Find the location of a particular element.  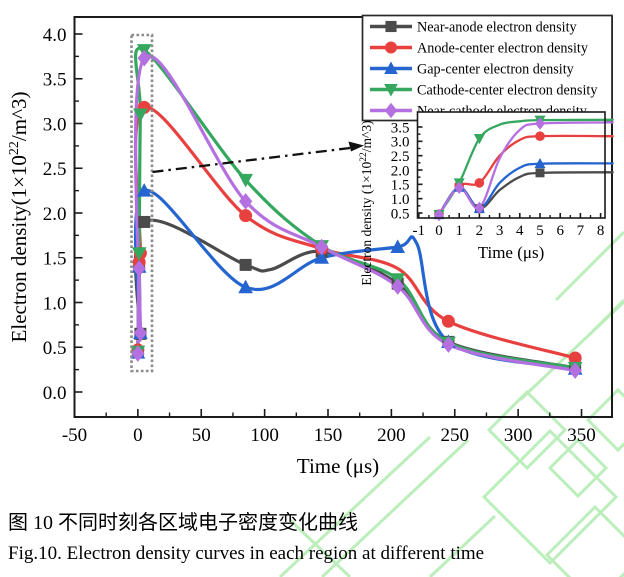

inset-x-tick-label: 4 is located at coordinates (520, 231).